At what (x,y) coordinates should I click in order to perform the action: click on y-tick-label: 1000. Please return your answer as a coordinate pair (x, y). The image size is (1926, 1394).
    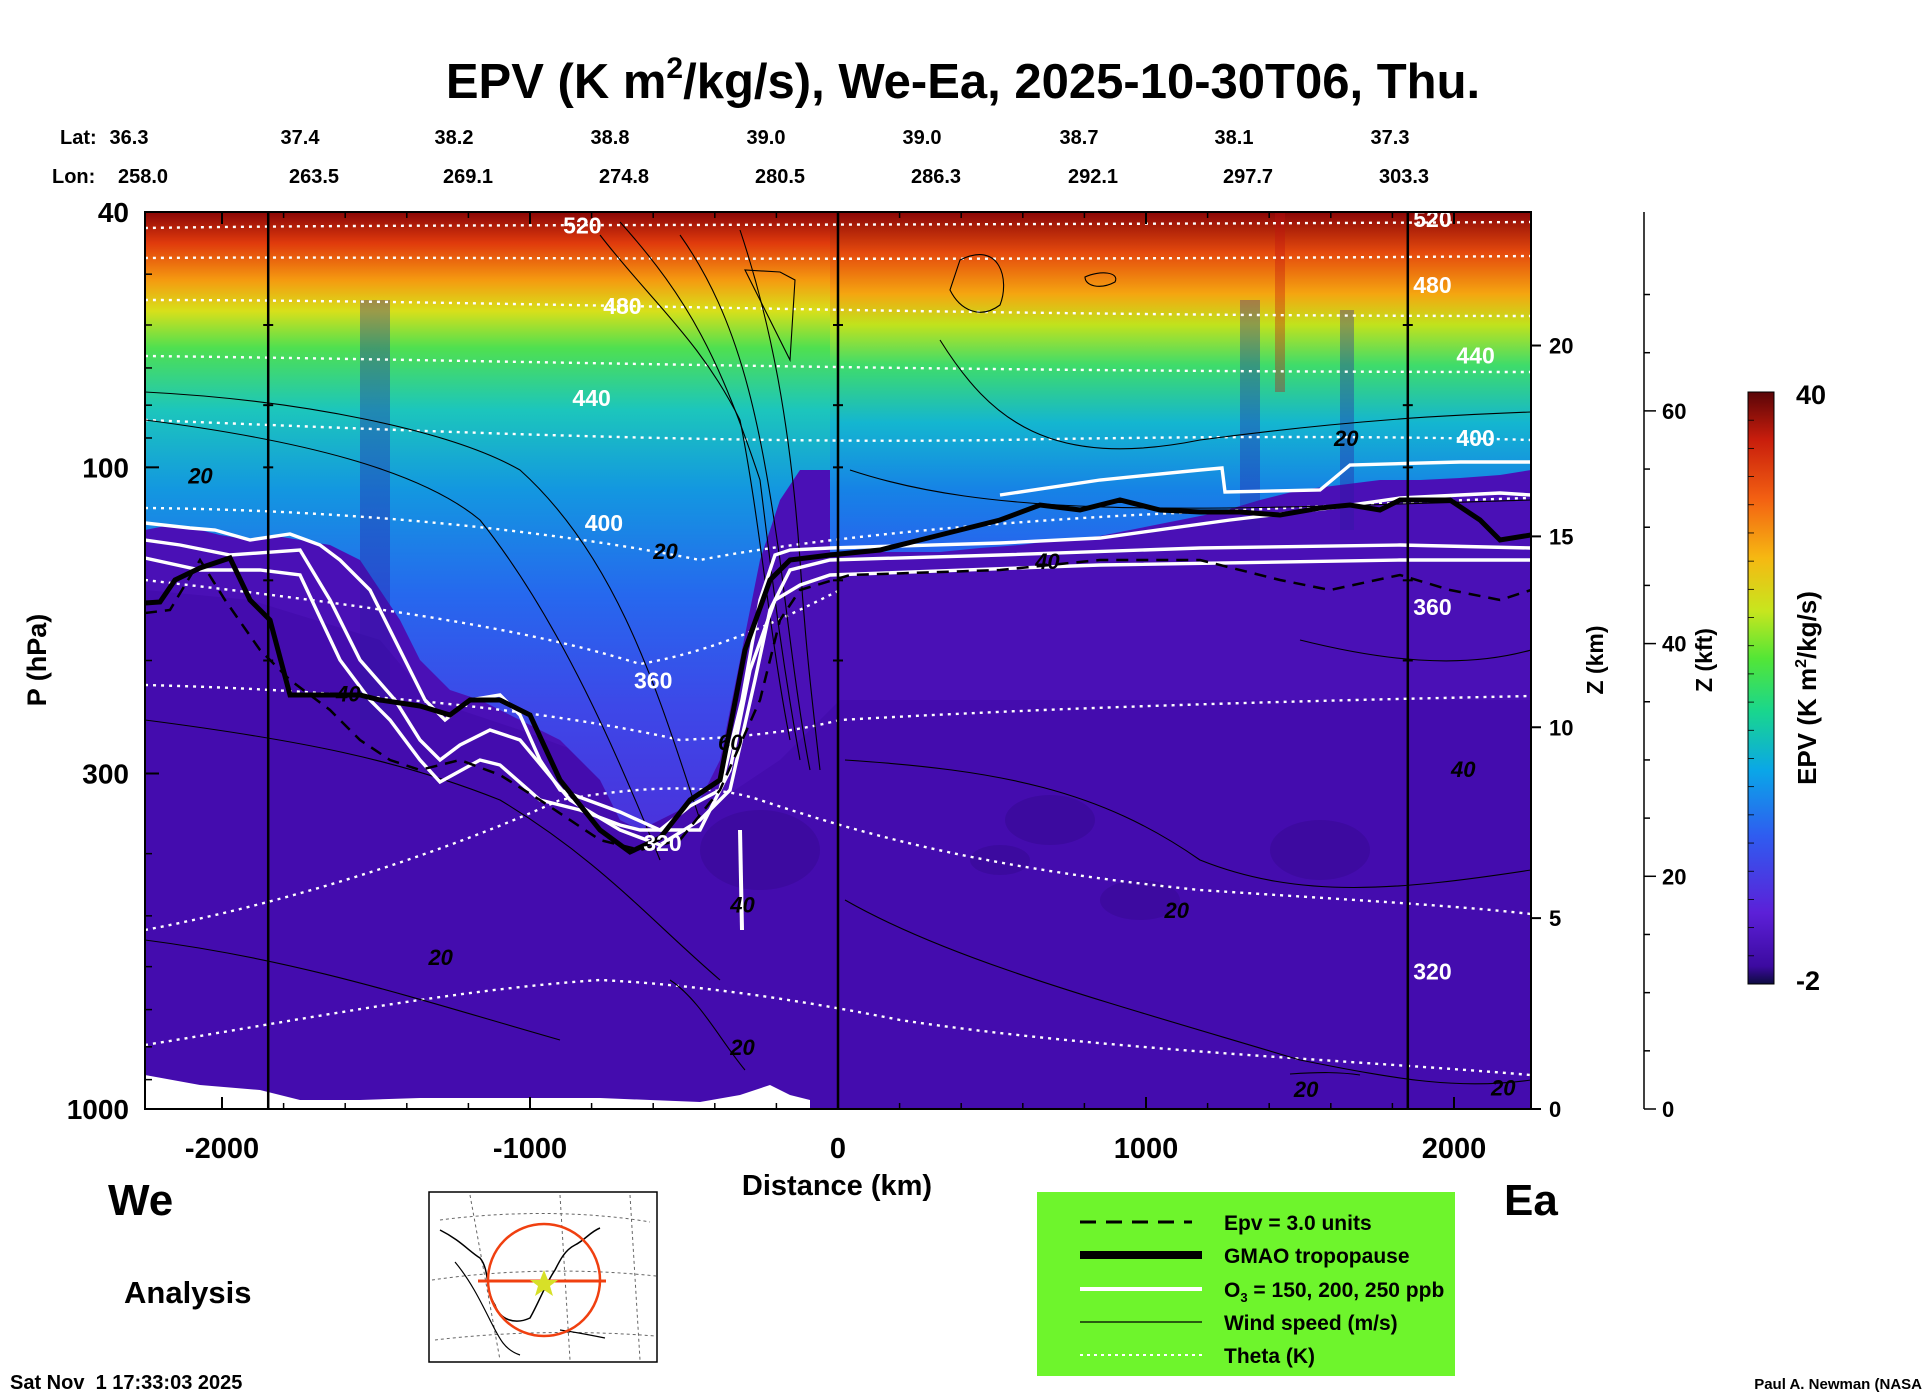
    Looking at the image, I should click on (98, 1109).